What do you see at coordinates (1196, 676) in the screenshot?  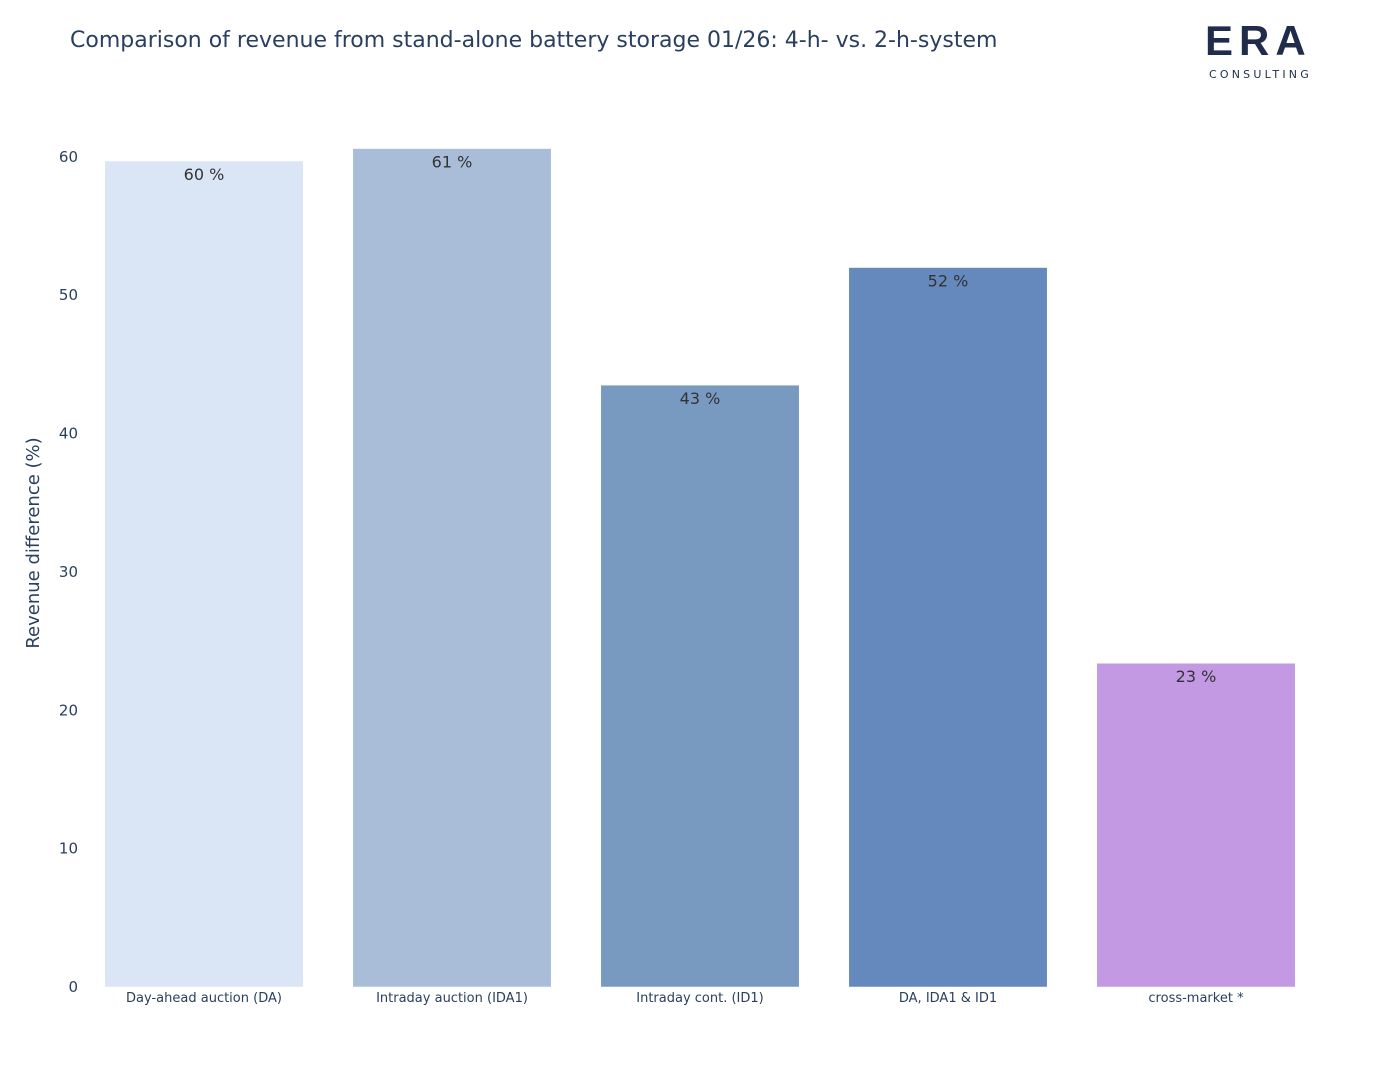 I see `bar-value-label: 23 %` at bounding box center [1196, 676].